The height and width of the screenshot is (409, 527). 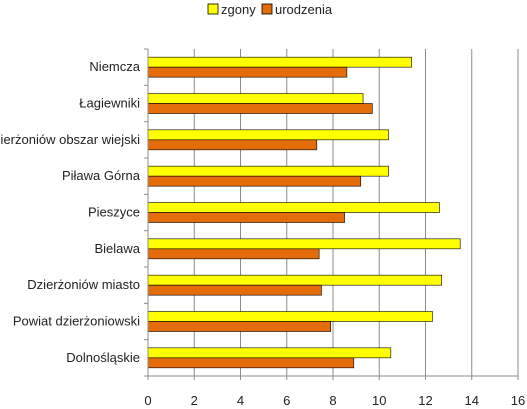 I want to click on category-label: Niemcza, so click(x=114, y=66).